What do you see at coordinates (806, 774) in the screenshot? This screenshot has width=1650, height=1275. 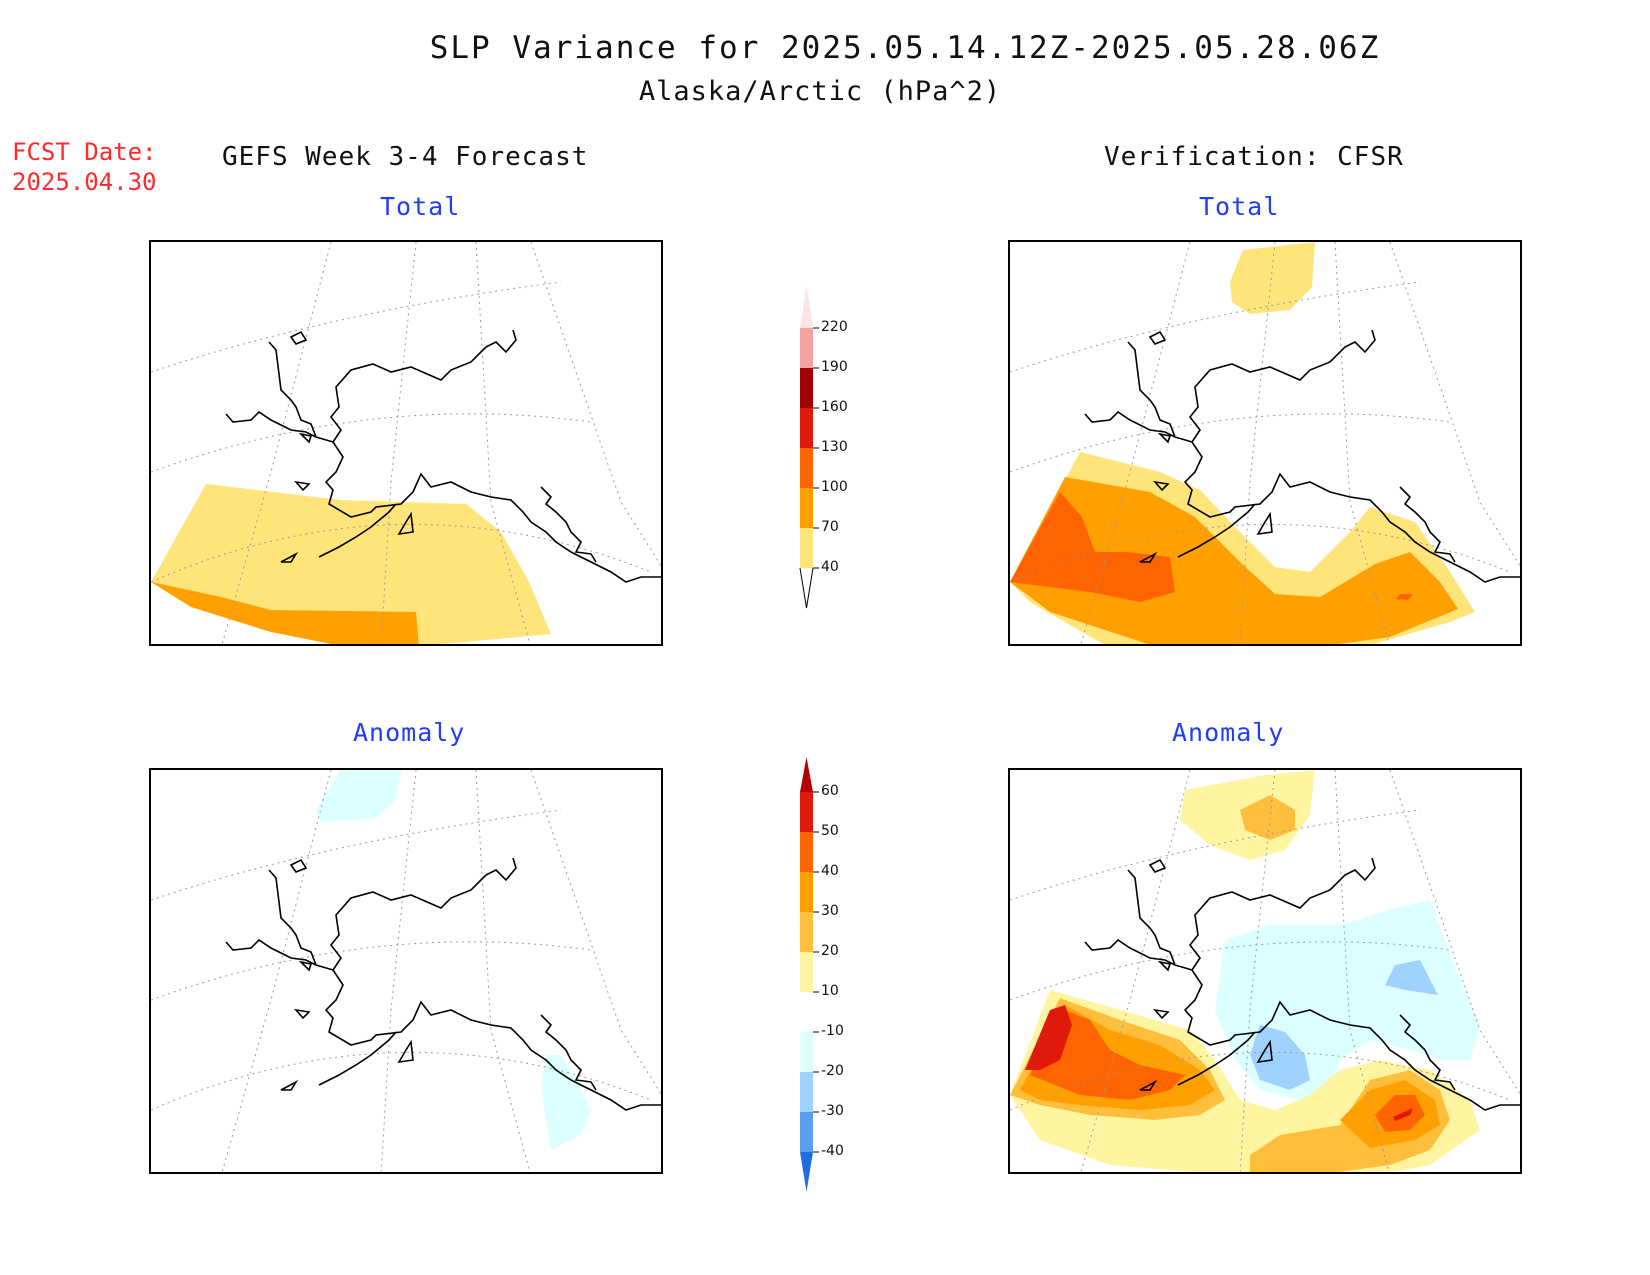 I see `colorbar-anomaly-top-arrow` at bounding box center [806, 774].